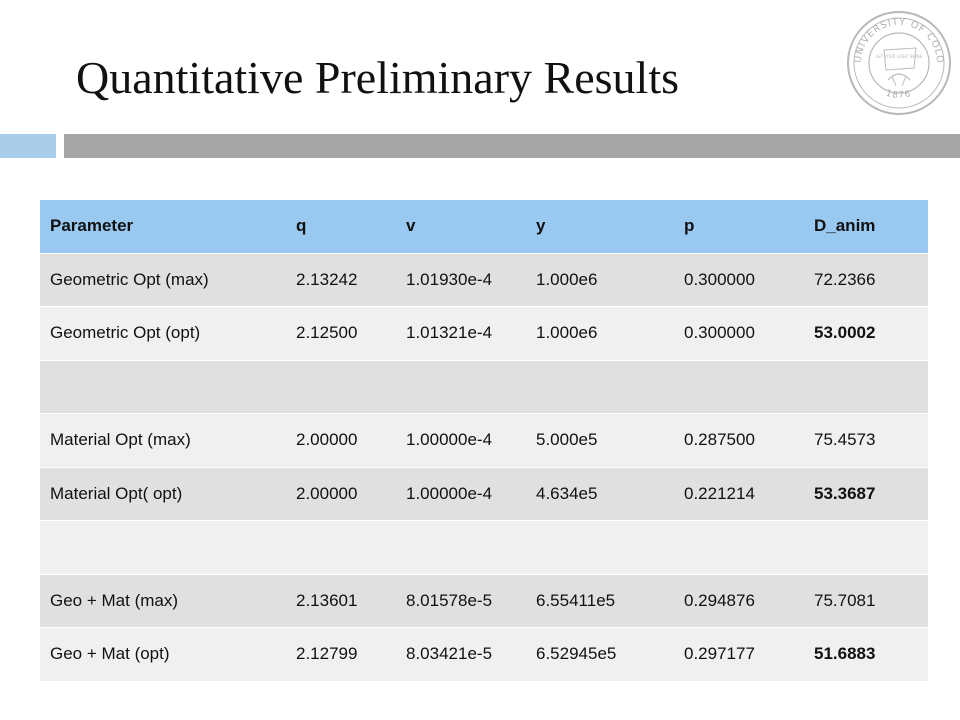 This screenshot has width=960, height=720. Describe the element at coordinates (600, 227) in the screenshot. I see `header-y: y` at that location.